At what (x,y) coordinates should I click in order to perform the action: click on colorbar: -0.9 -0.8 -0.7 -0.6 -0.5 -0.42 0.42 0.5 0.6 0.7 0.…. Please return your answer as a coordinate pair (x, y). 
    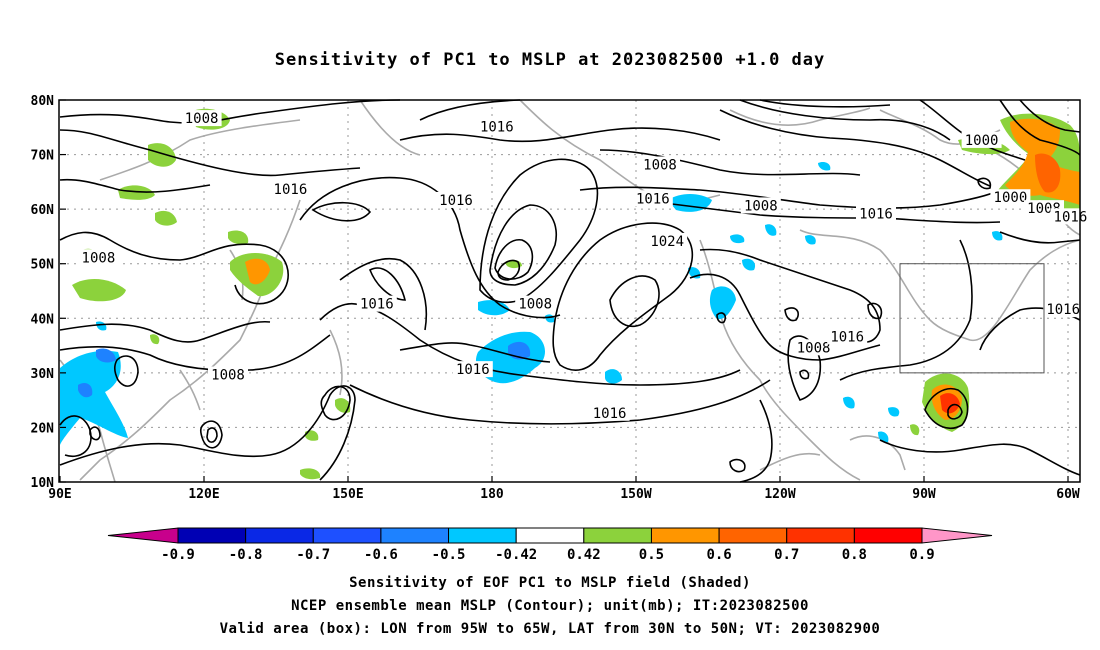
    Looking at the image, I should click on (550, 545).